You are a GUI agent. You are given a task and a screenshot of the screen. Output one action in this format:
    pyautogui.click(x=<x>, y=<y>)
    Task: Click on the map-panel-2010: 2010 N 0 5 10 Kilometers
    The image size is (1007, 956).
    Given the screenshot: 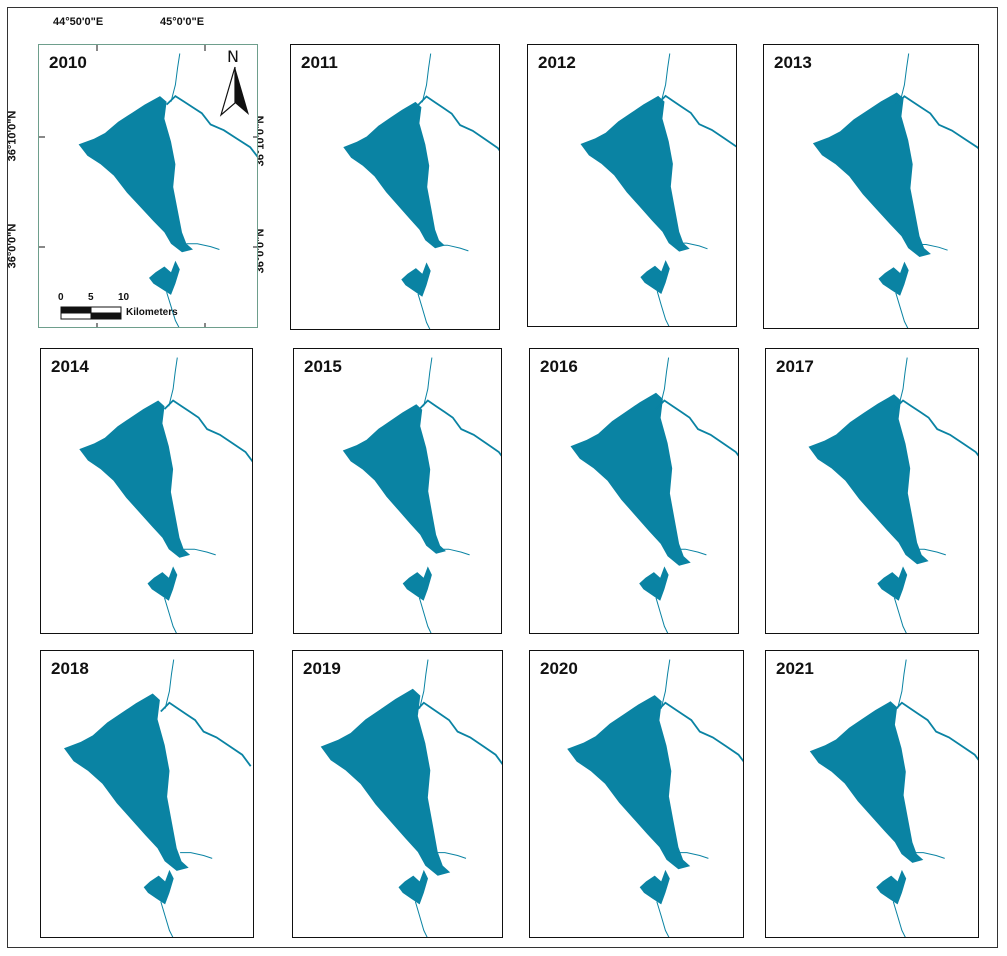 What is the action you would take?
    pyautogui.click(x=148, y=186)
    